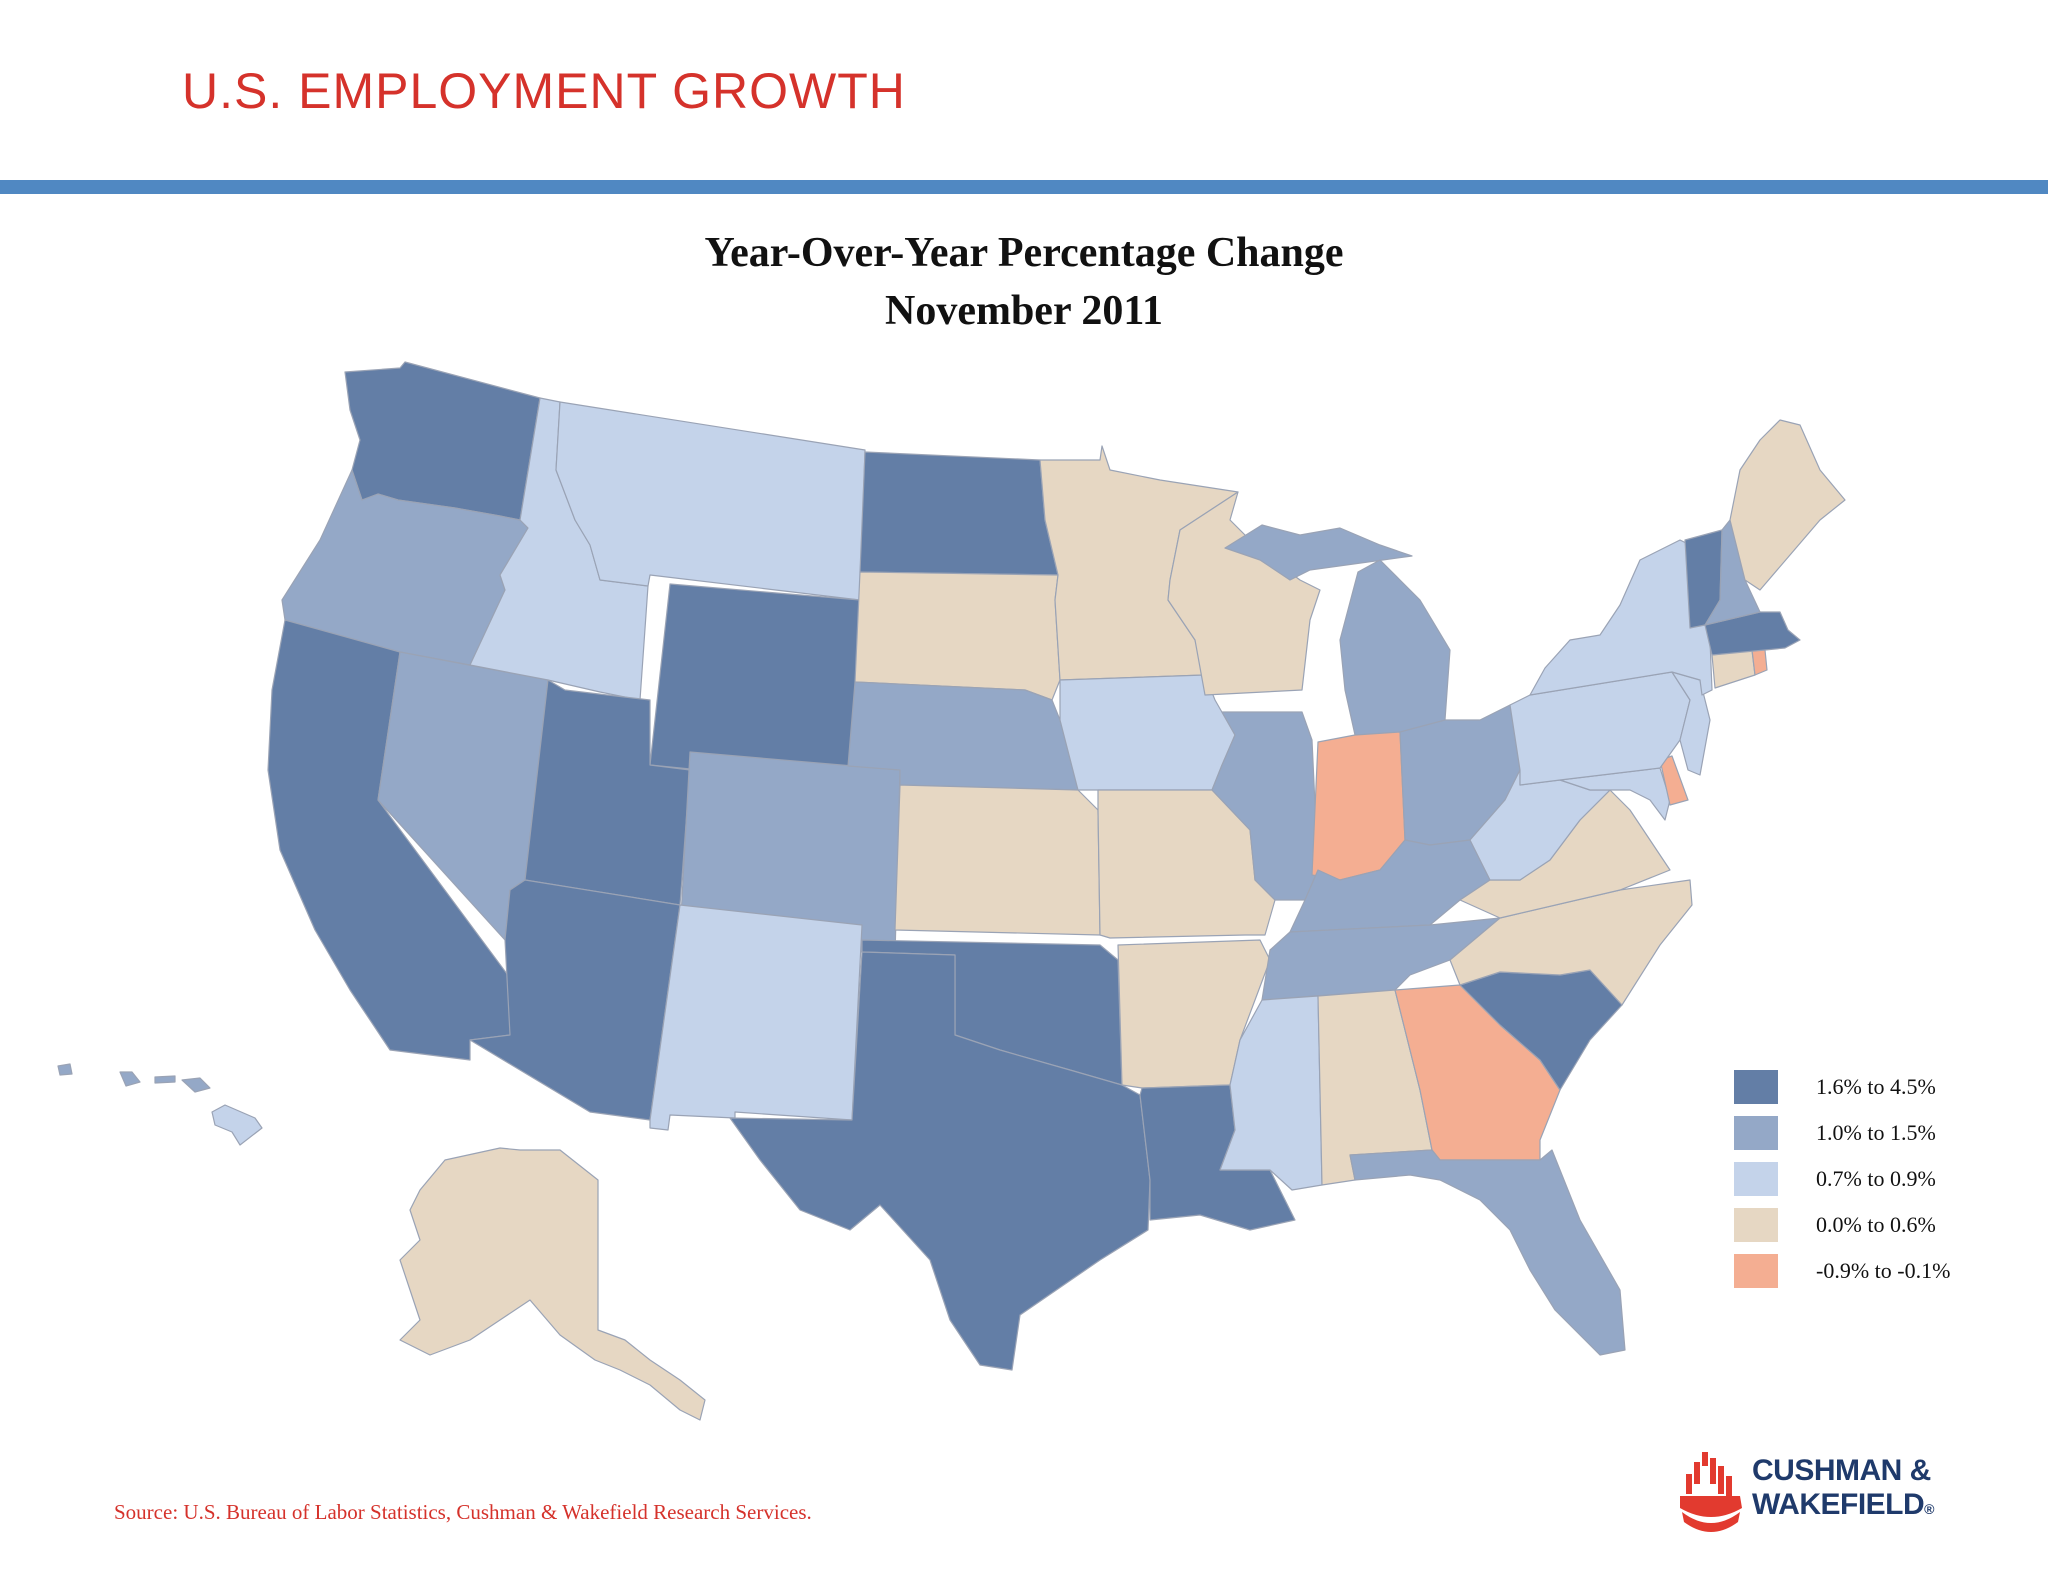 This screenshot has width=2048, height=1582. I want to click on legend-label: -0.9% to -0.1%, so click(1883, 1270).